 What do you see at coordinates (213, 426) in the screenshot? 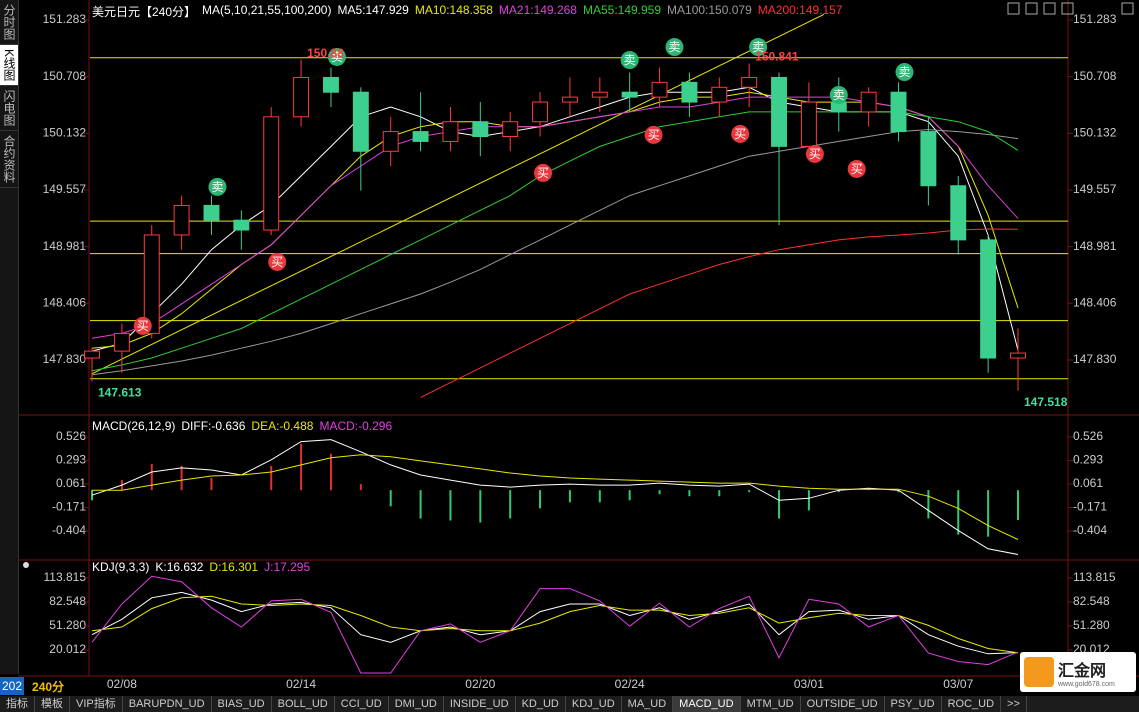
I see `legend-entry: DIFF:-0.636` at bounding box center [213, 426].